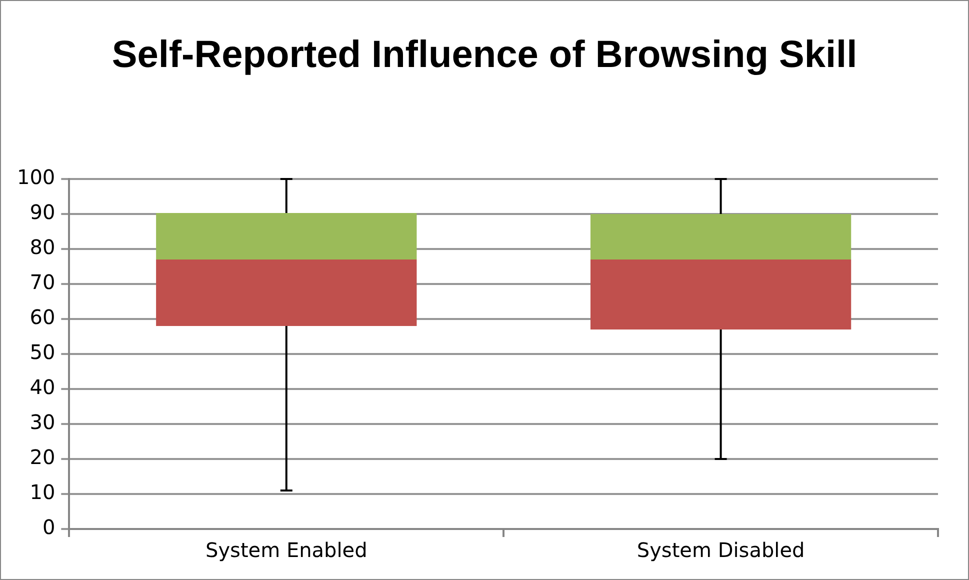 The image size is (969, 580). I want to click on y-tick-label: 0, so click(49, 527).